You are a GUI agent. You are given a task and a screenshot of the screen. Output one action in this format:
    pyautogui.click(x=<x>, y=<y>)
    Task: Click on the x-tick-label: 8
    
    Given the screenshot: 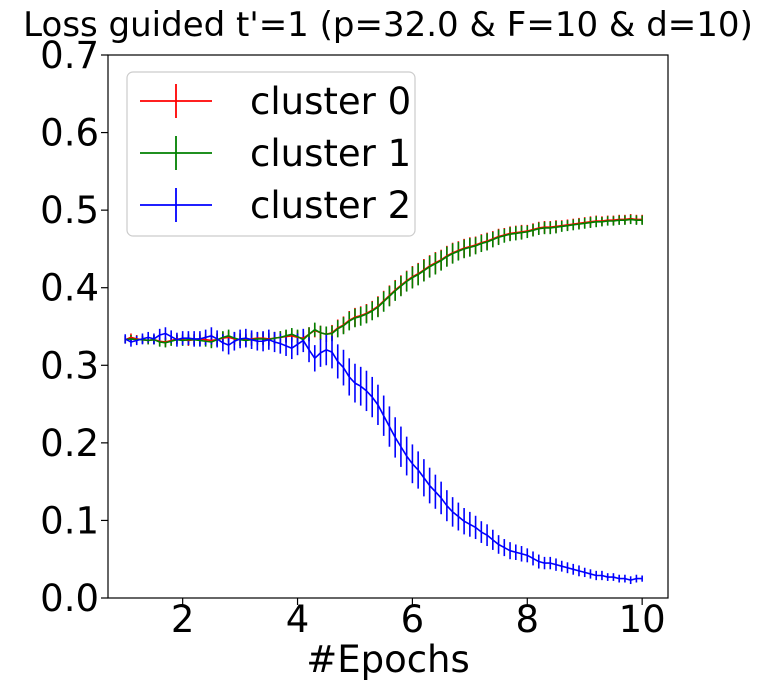 What is the action you would take?
    pyautogui.click(x=528, y=619)
    